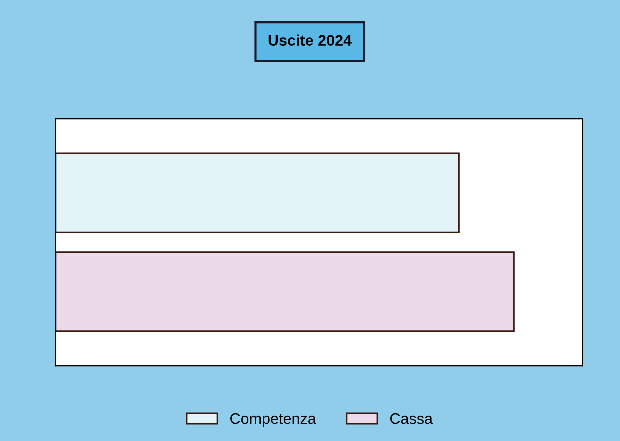  I want to click on legend-label: Cassa, so click(412, 418).